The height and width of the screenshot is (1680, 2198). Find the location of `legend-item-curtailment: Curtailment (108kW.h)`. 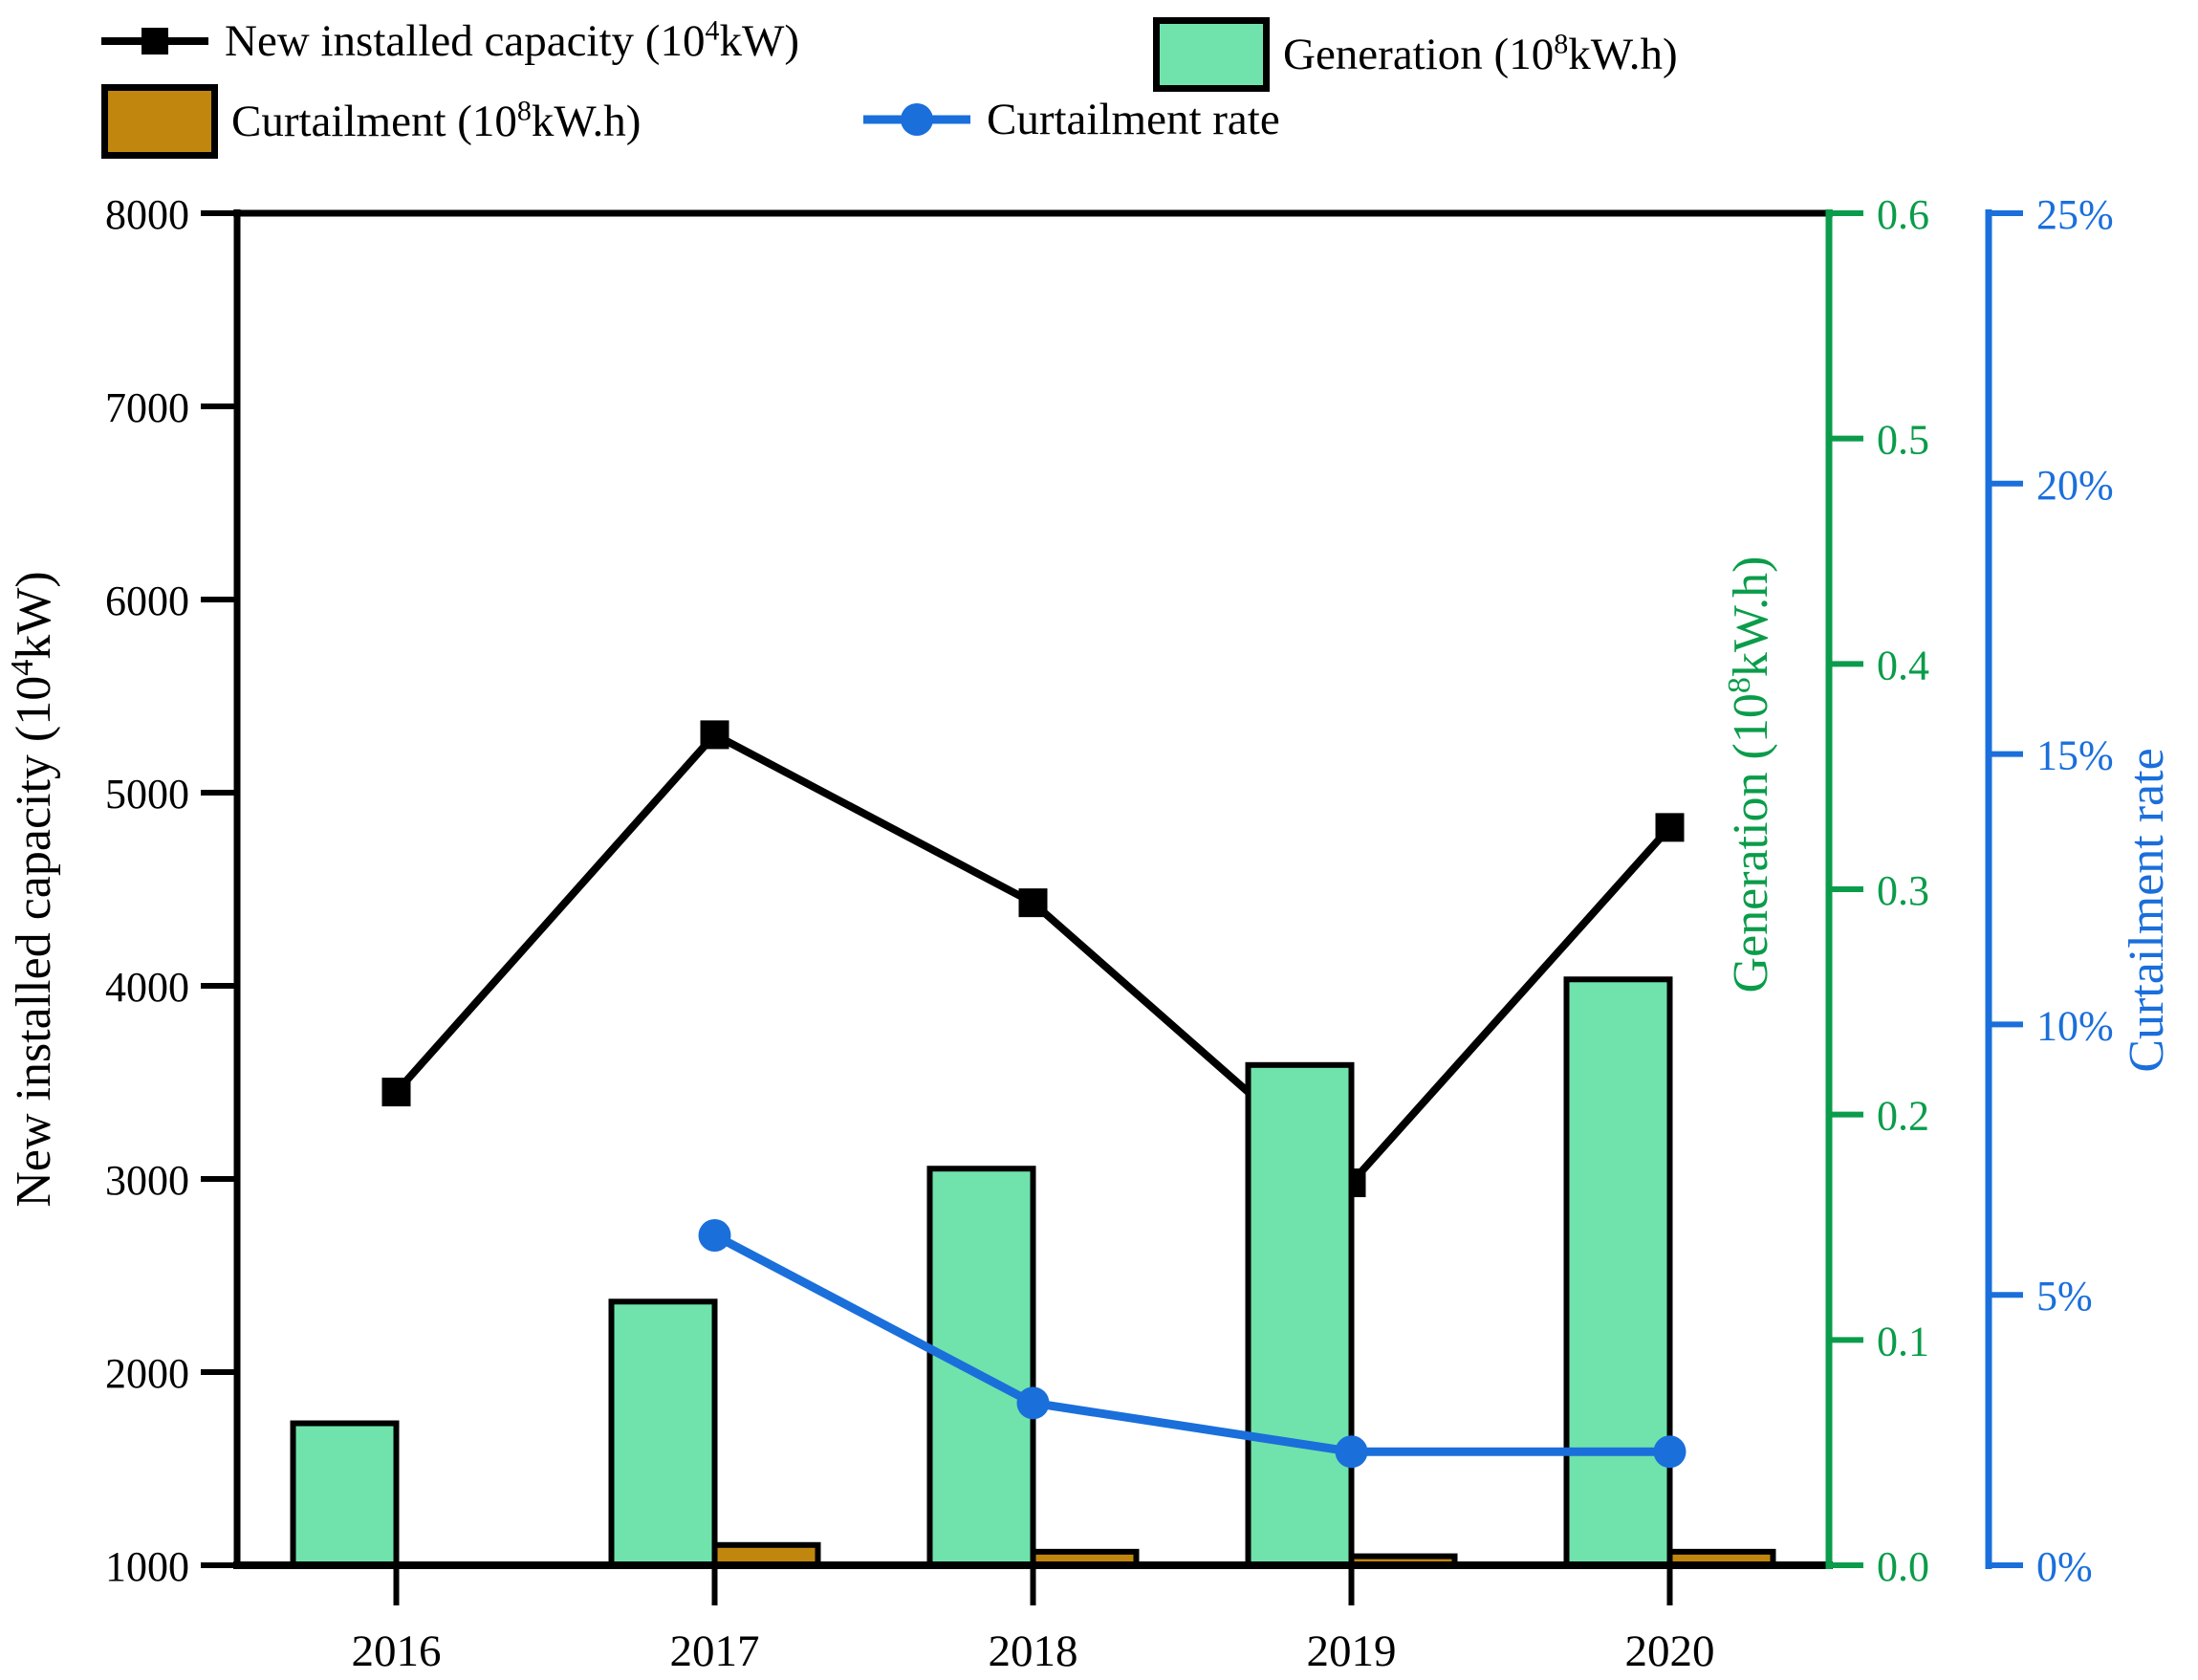

legend-item-curtailment: Curtailment (108kW.h) is located at coordinates (371, 122).